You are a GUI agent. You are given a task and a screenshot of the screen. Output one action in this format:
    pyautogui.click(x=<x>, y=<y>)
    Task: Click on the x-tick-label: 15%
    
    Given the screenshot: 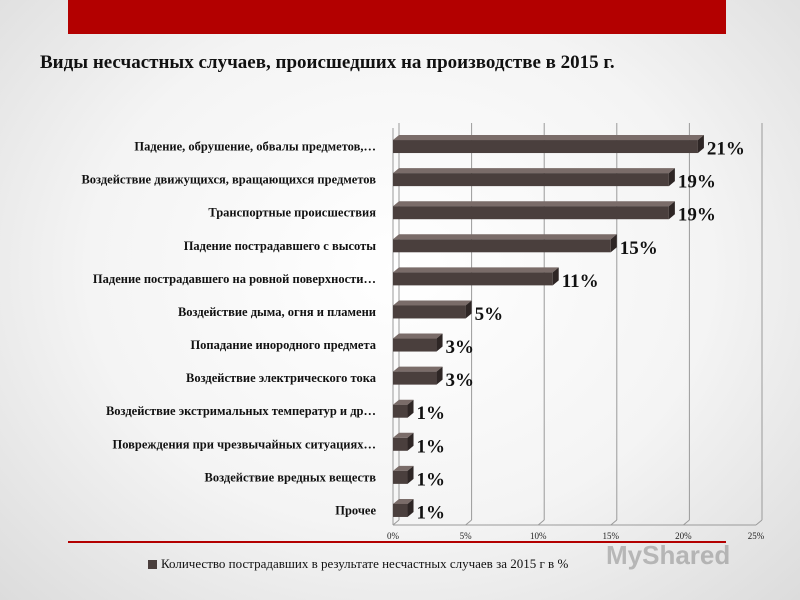 What is the action you would take?
    pyautogui.click(x=611, y=536)
    